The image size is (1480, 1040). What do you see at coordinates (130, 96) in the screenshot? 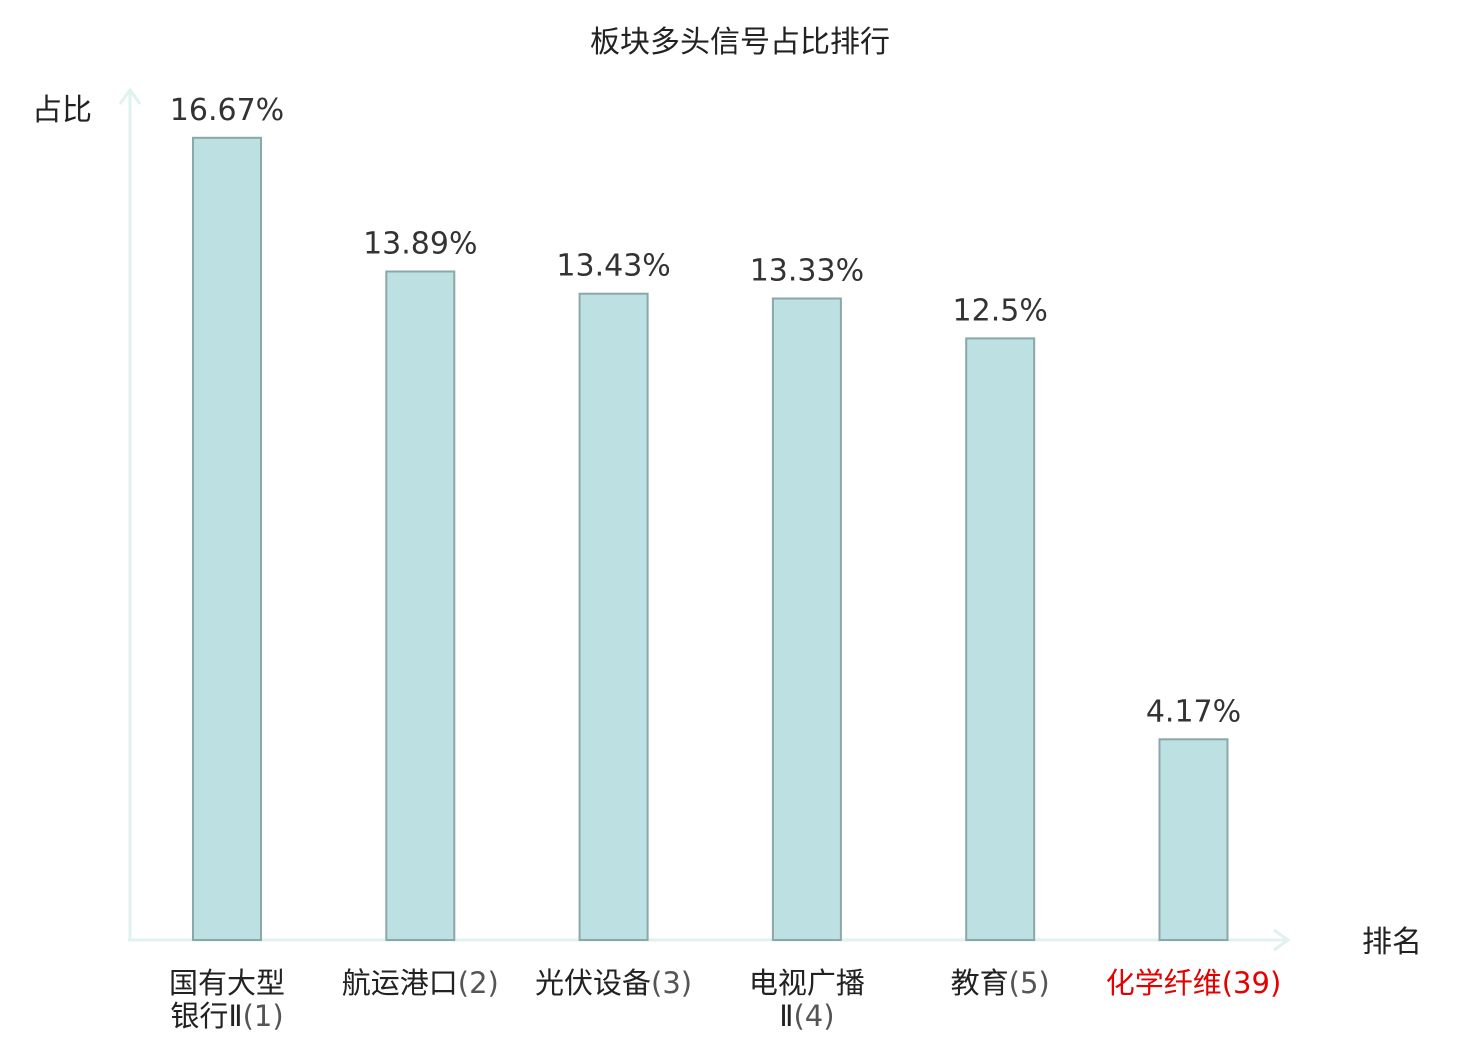
I see `y-axis-arrow-icon` at bounding box center [130, 96].